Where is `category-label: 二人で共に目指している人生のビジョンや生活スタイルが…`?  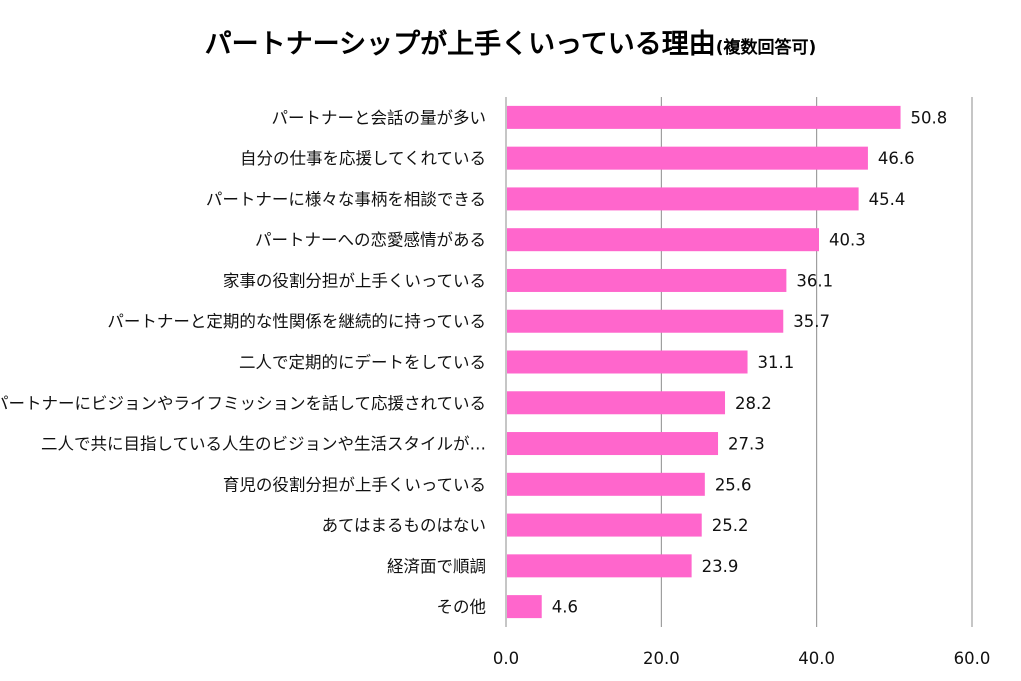 category-label: 二人で共に目指している人生のビジョンや生活スタイルが… is located at coordinates (263, 444).